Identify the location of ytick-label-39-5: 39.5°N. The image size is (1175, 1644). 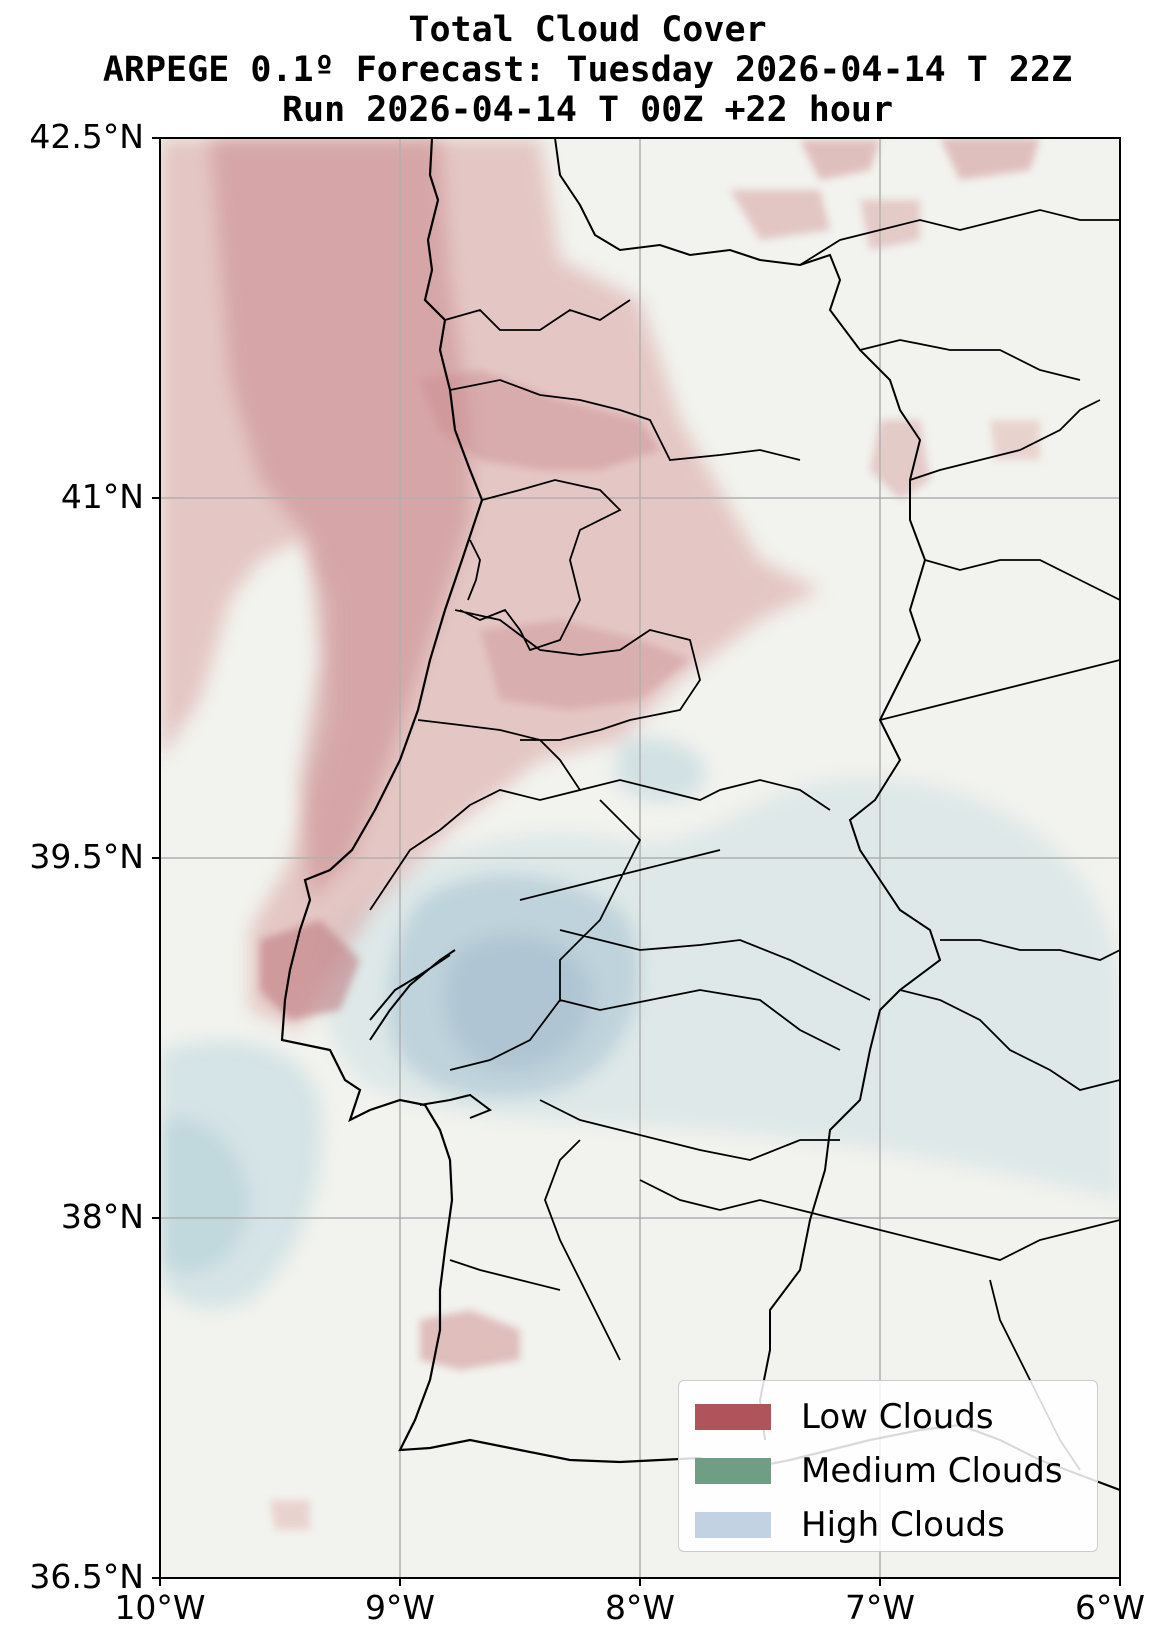
(86, 856).